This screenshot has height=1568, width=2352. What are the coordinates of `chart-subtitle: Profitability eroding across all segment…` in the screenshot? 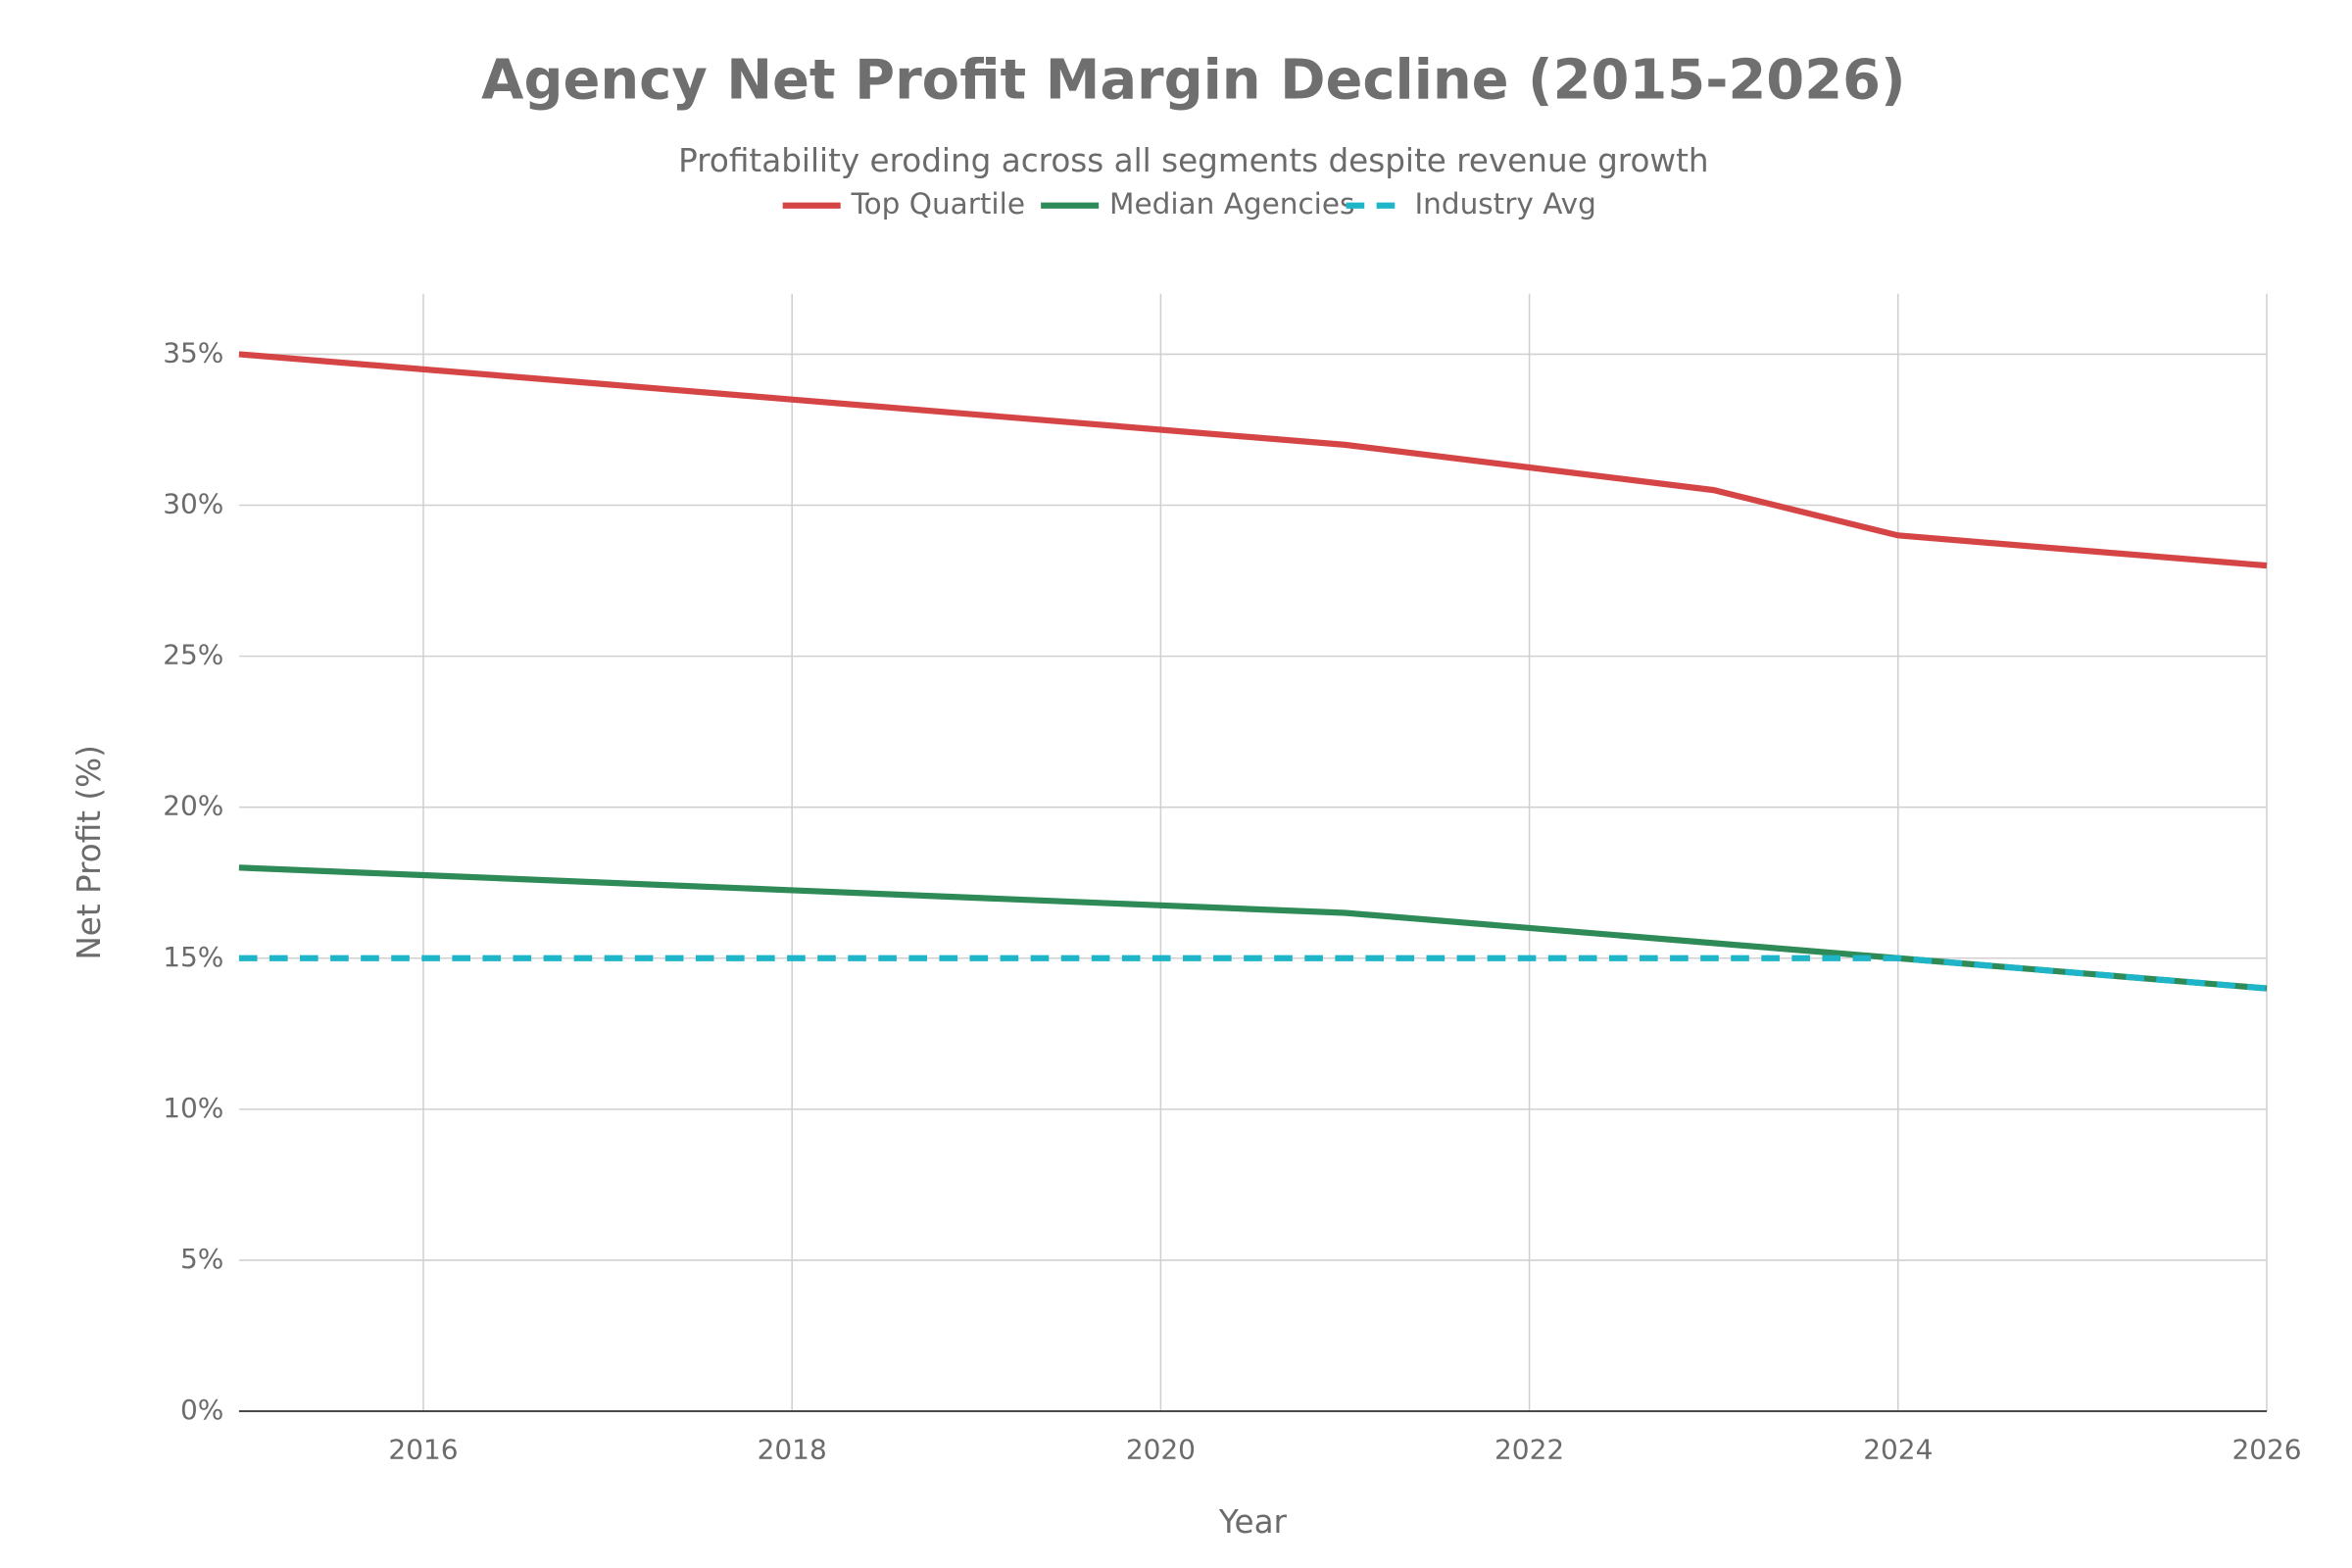 It's located at (1193, 160).